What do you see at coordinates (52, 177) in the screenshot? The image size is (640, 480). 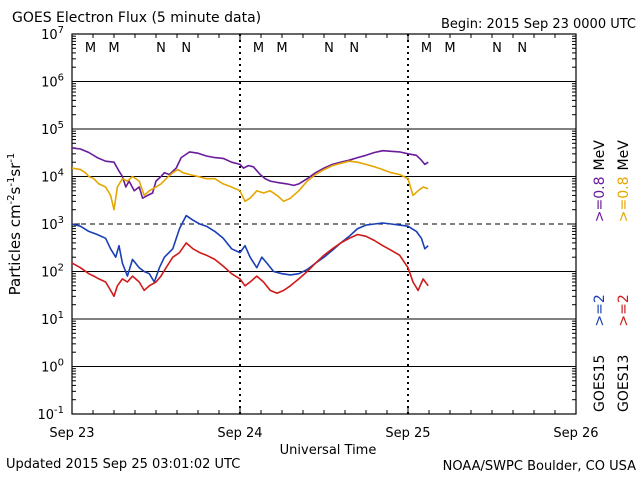 I see `y-tick-label: 10⁴` at bounding box center [52, 177].